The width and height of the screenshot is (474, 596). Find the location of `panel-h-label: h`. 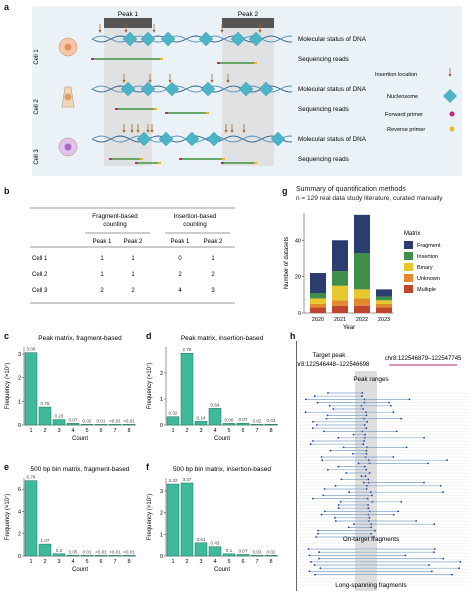

panel-h-label: h is located at coordinates (293, 336).